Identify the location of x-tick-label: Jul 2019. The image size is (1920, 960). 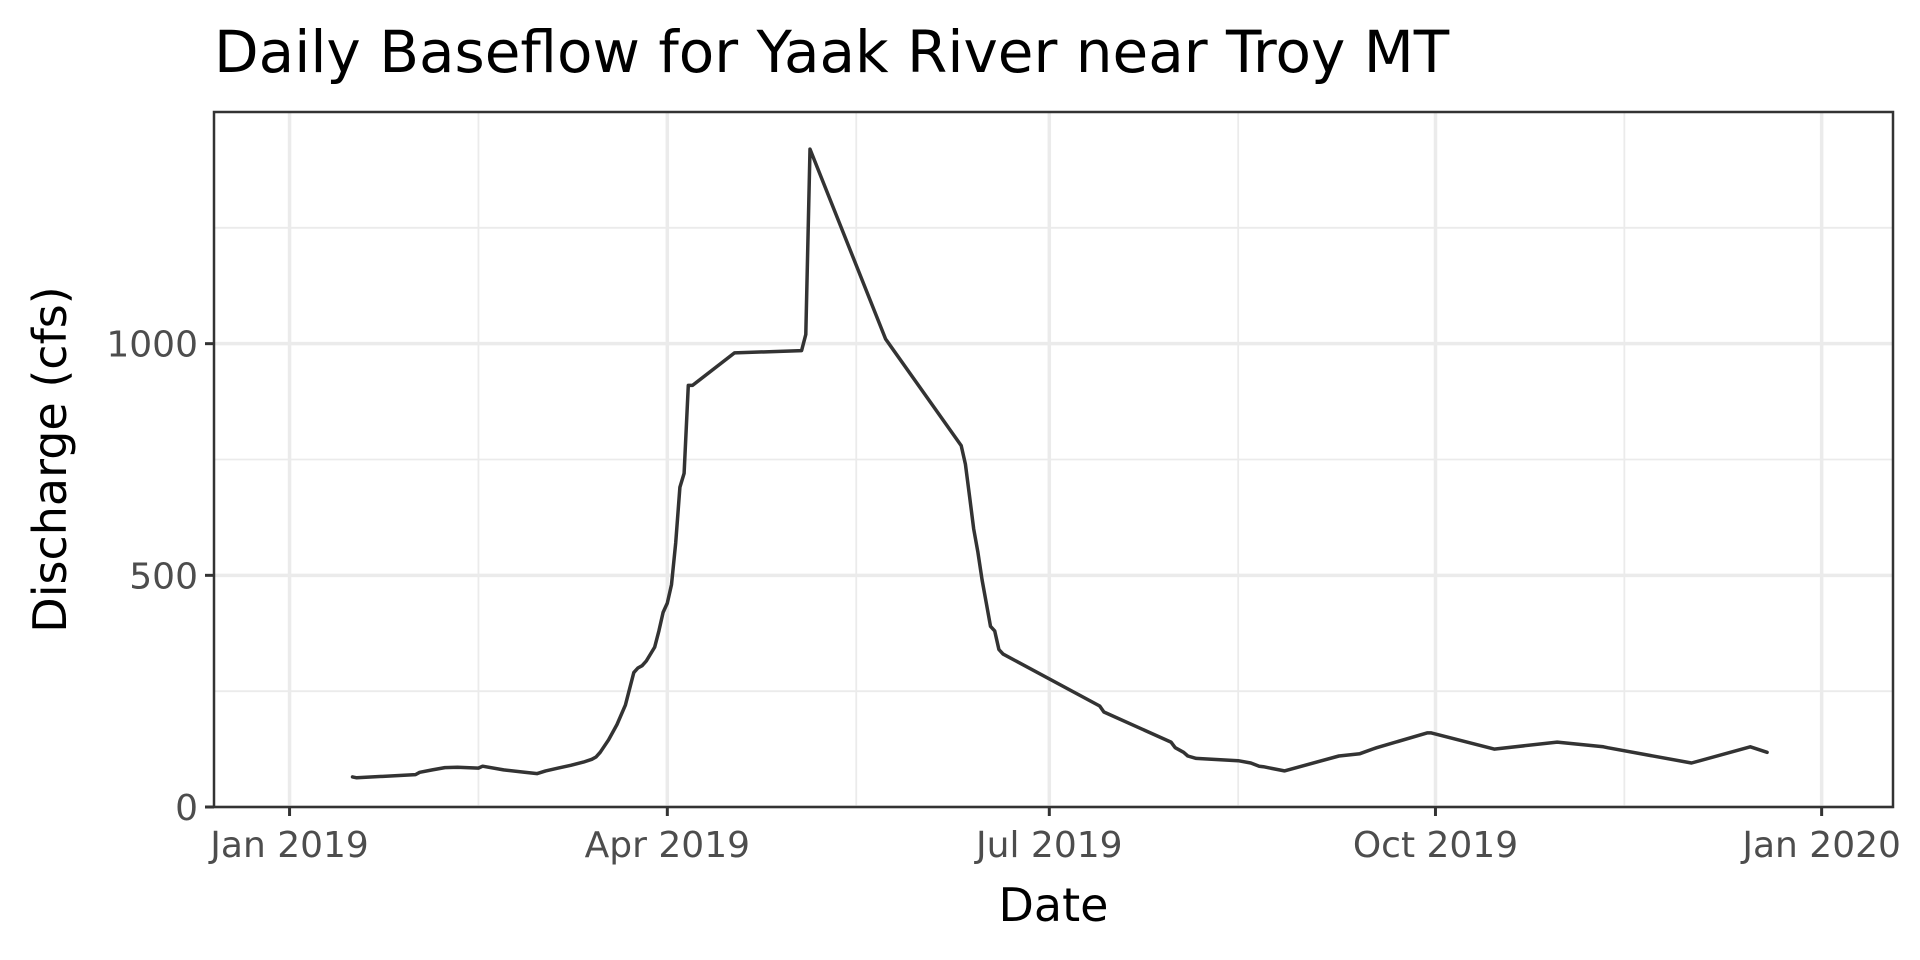
(1048, 845).